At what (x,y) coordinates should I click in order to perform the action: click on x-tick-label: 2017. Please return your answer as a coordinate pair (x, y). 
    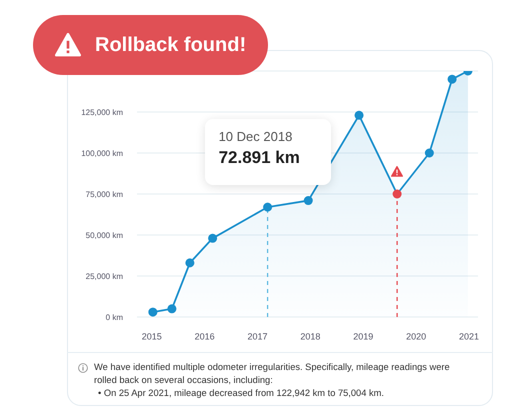
    Looking at the image, I should click on (258, 336).